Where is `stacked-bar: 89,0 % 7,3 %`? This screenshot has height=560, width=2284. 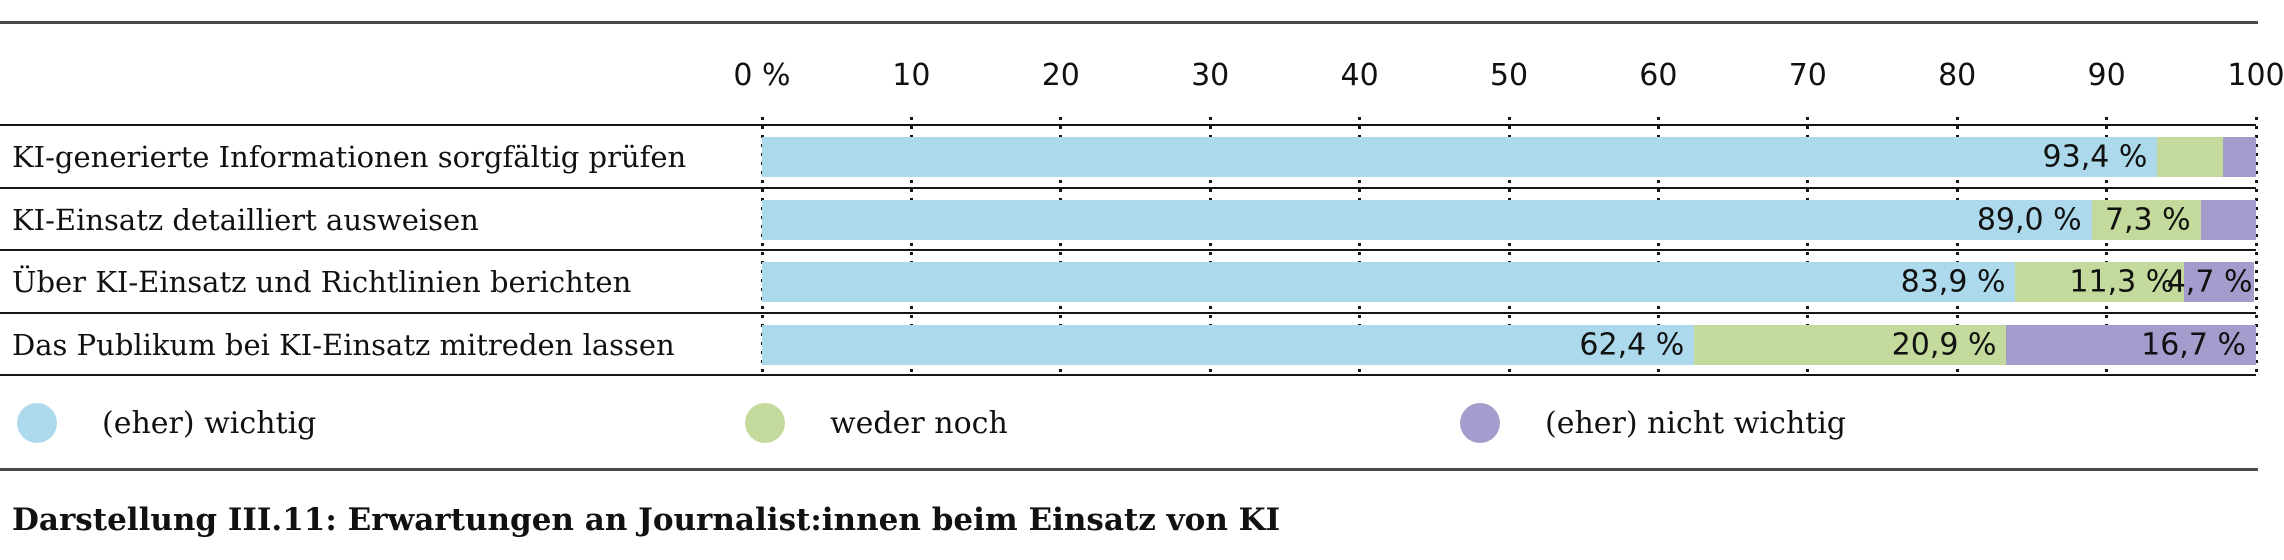 stacked-bar: 89,0 % 7,3 % is located at coordinates (1509, 220).